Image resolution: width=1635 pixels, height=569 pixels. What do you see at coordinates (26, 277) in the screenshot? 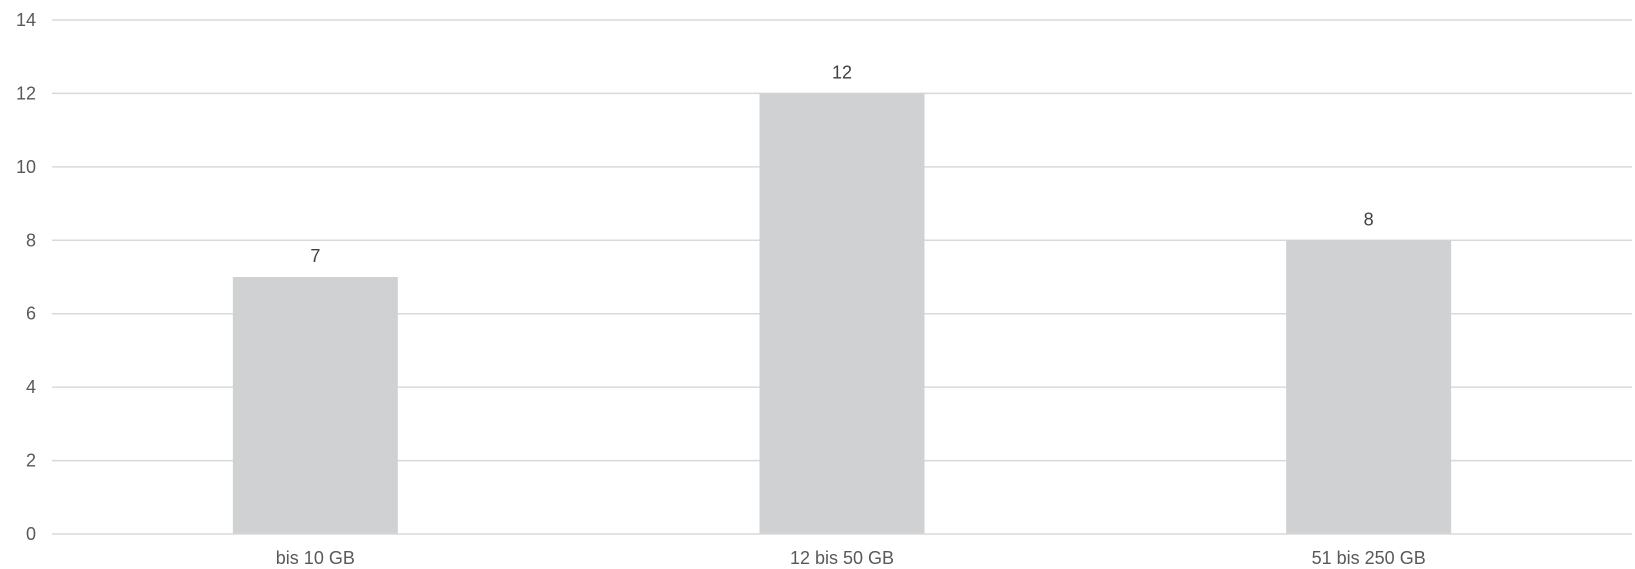
I see `y-axis-ticks: 0 2 4 6 8 10 12 14` at bounding box center [26, 277].